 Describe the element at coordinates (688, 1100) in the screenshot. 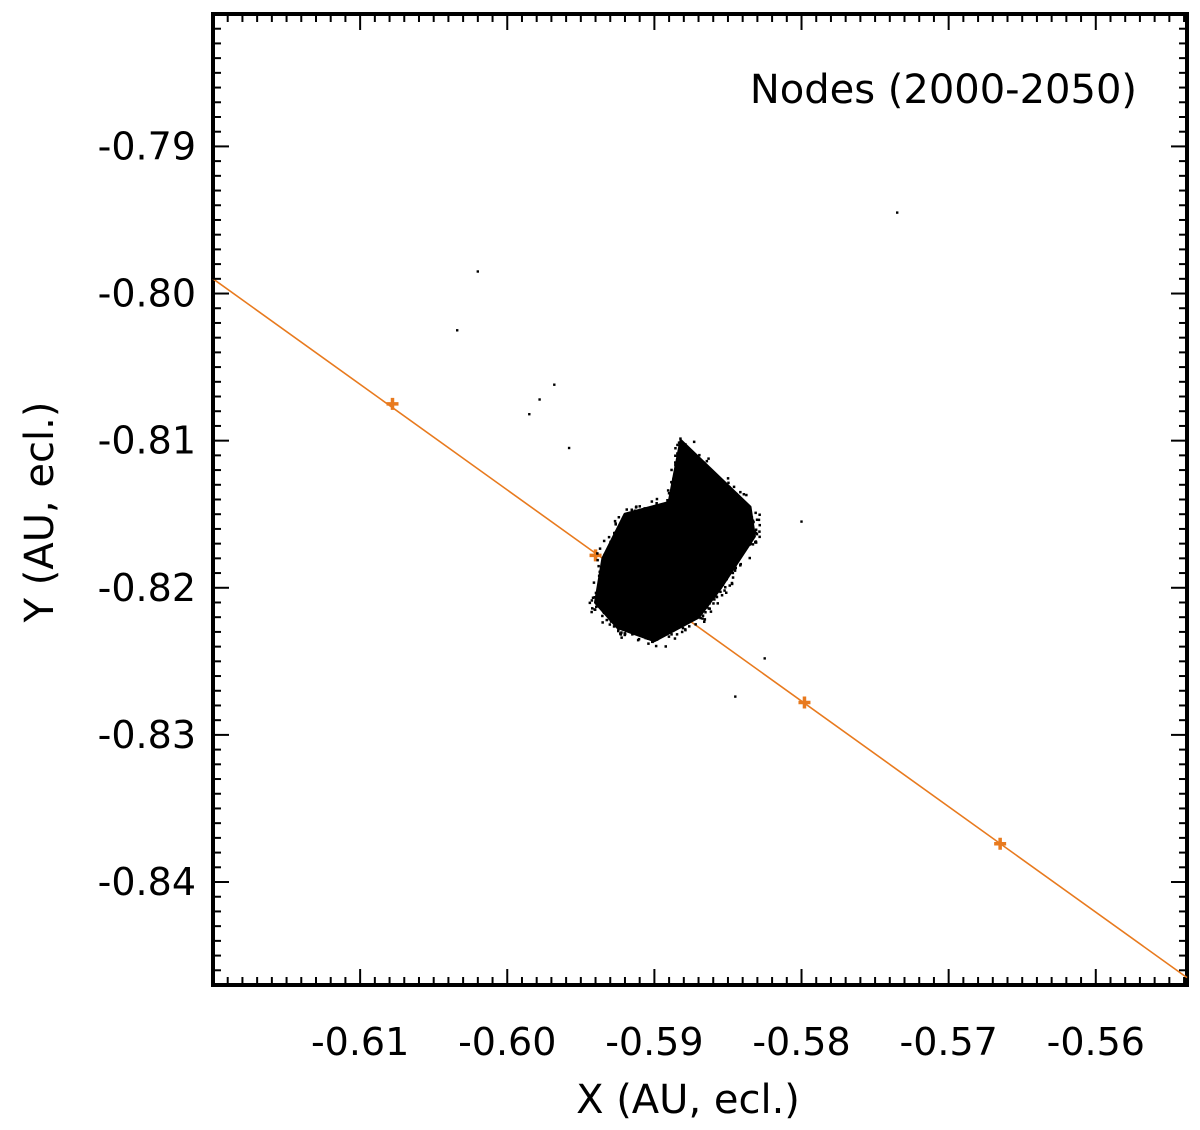

I see `x-axis-title: X (AU, ecl.)` at that location.